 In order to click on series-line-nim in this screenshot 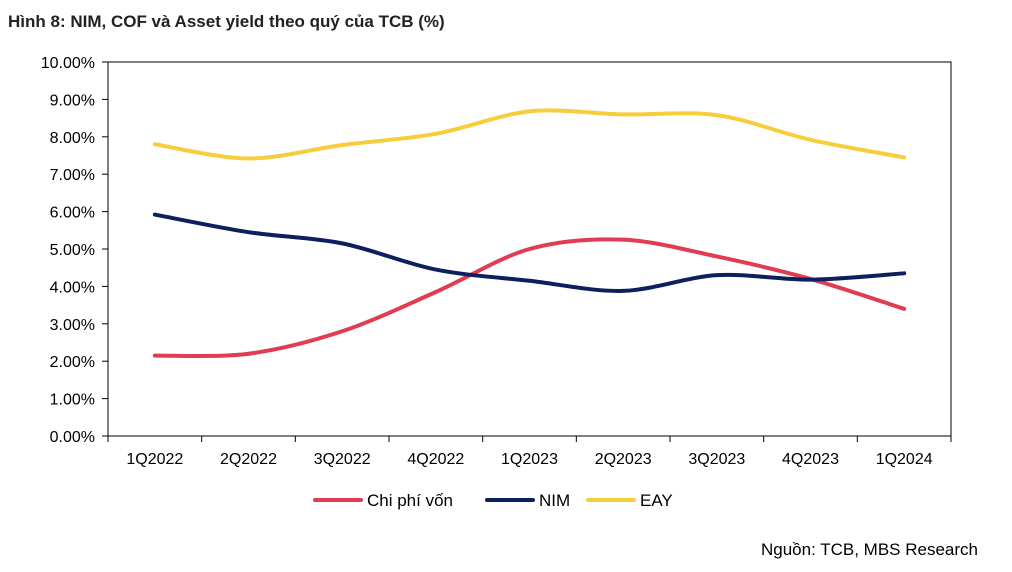, I will do `click(529, 252)`.